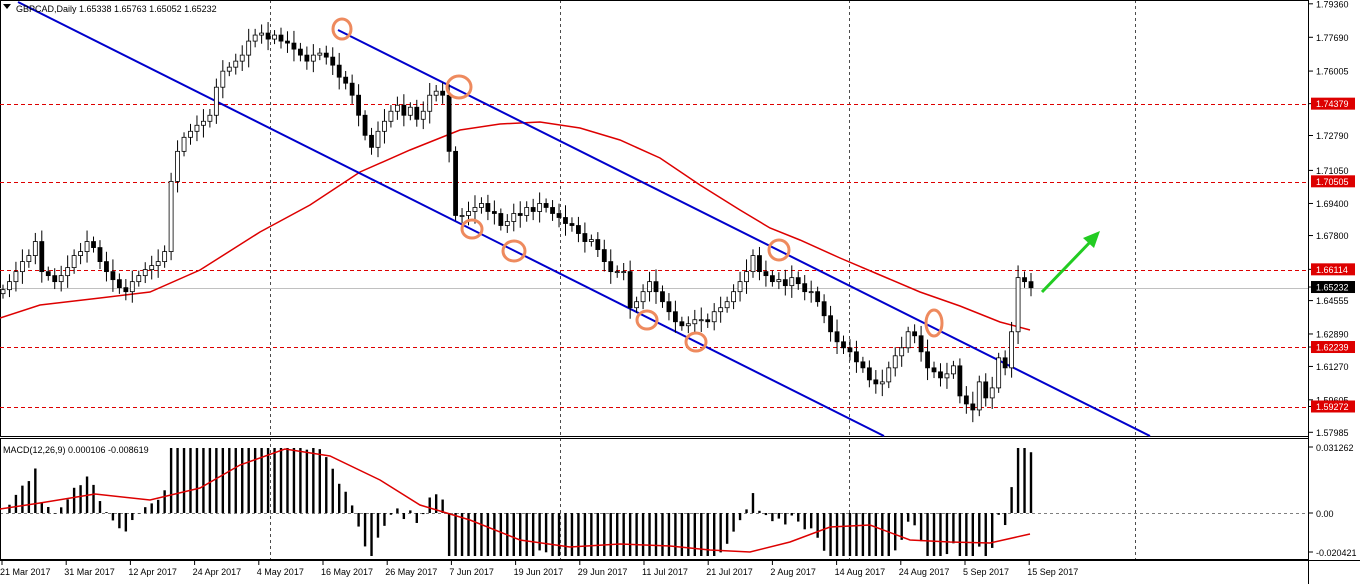 The width and height of the screenshot is (1360, 584). I want to click on price-tick-label: 1.72790, so click(1332, 136).